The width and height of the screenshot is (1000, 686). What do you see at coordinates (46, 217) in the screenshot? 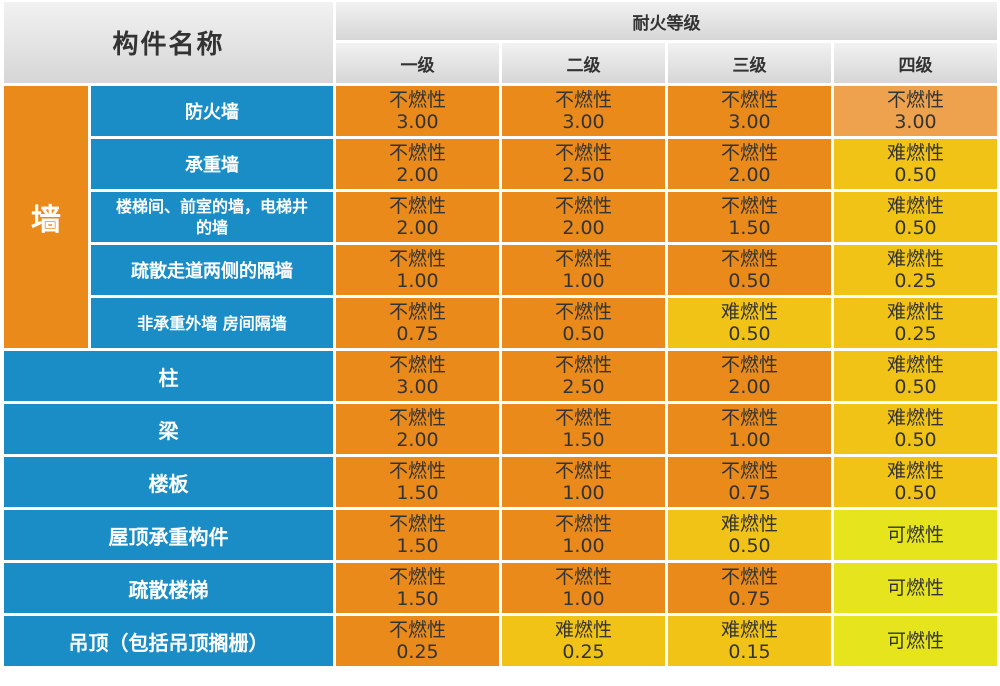
I see `wall-group-label: 墙` at bounding box center [46, 217].